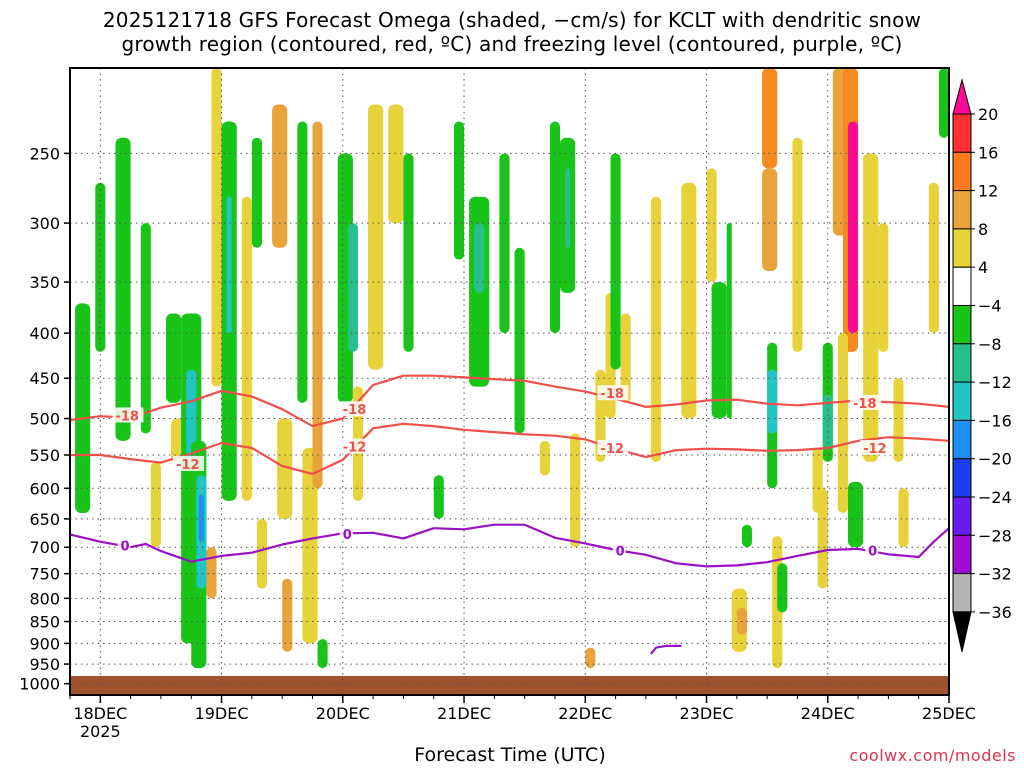 This screenshot has width=1024, height=768. I want to click on contour-label-3: -18, so click(865, 404).